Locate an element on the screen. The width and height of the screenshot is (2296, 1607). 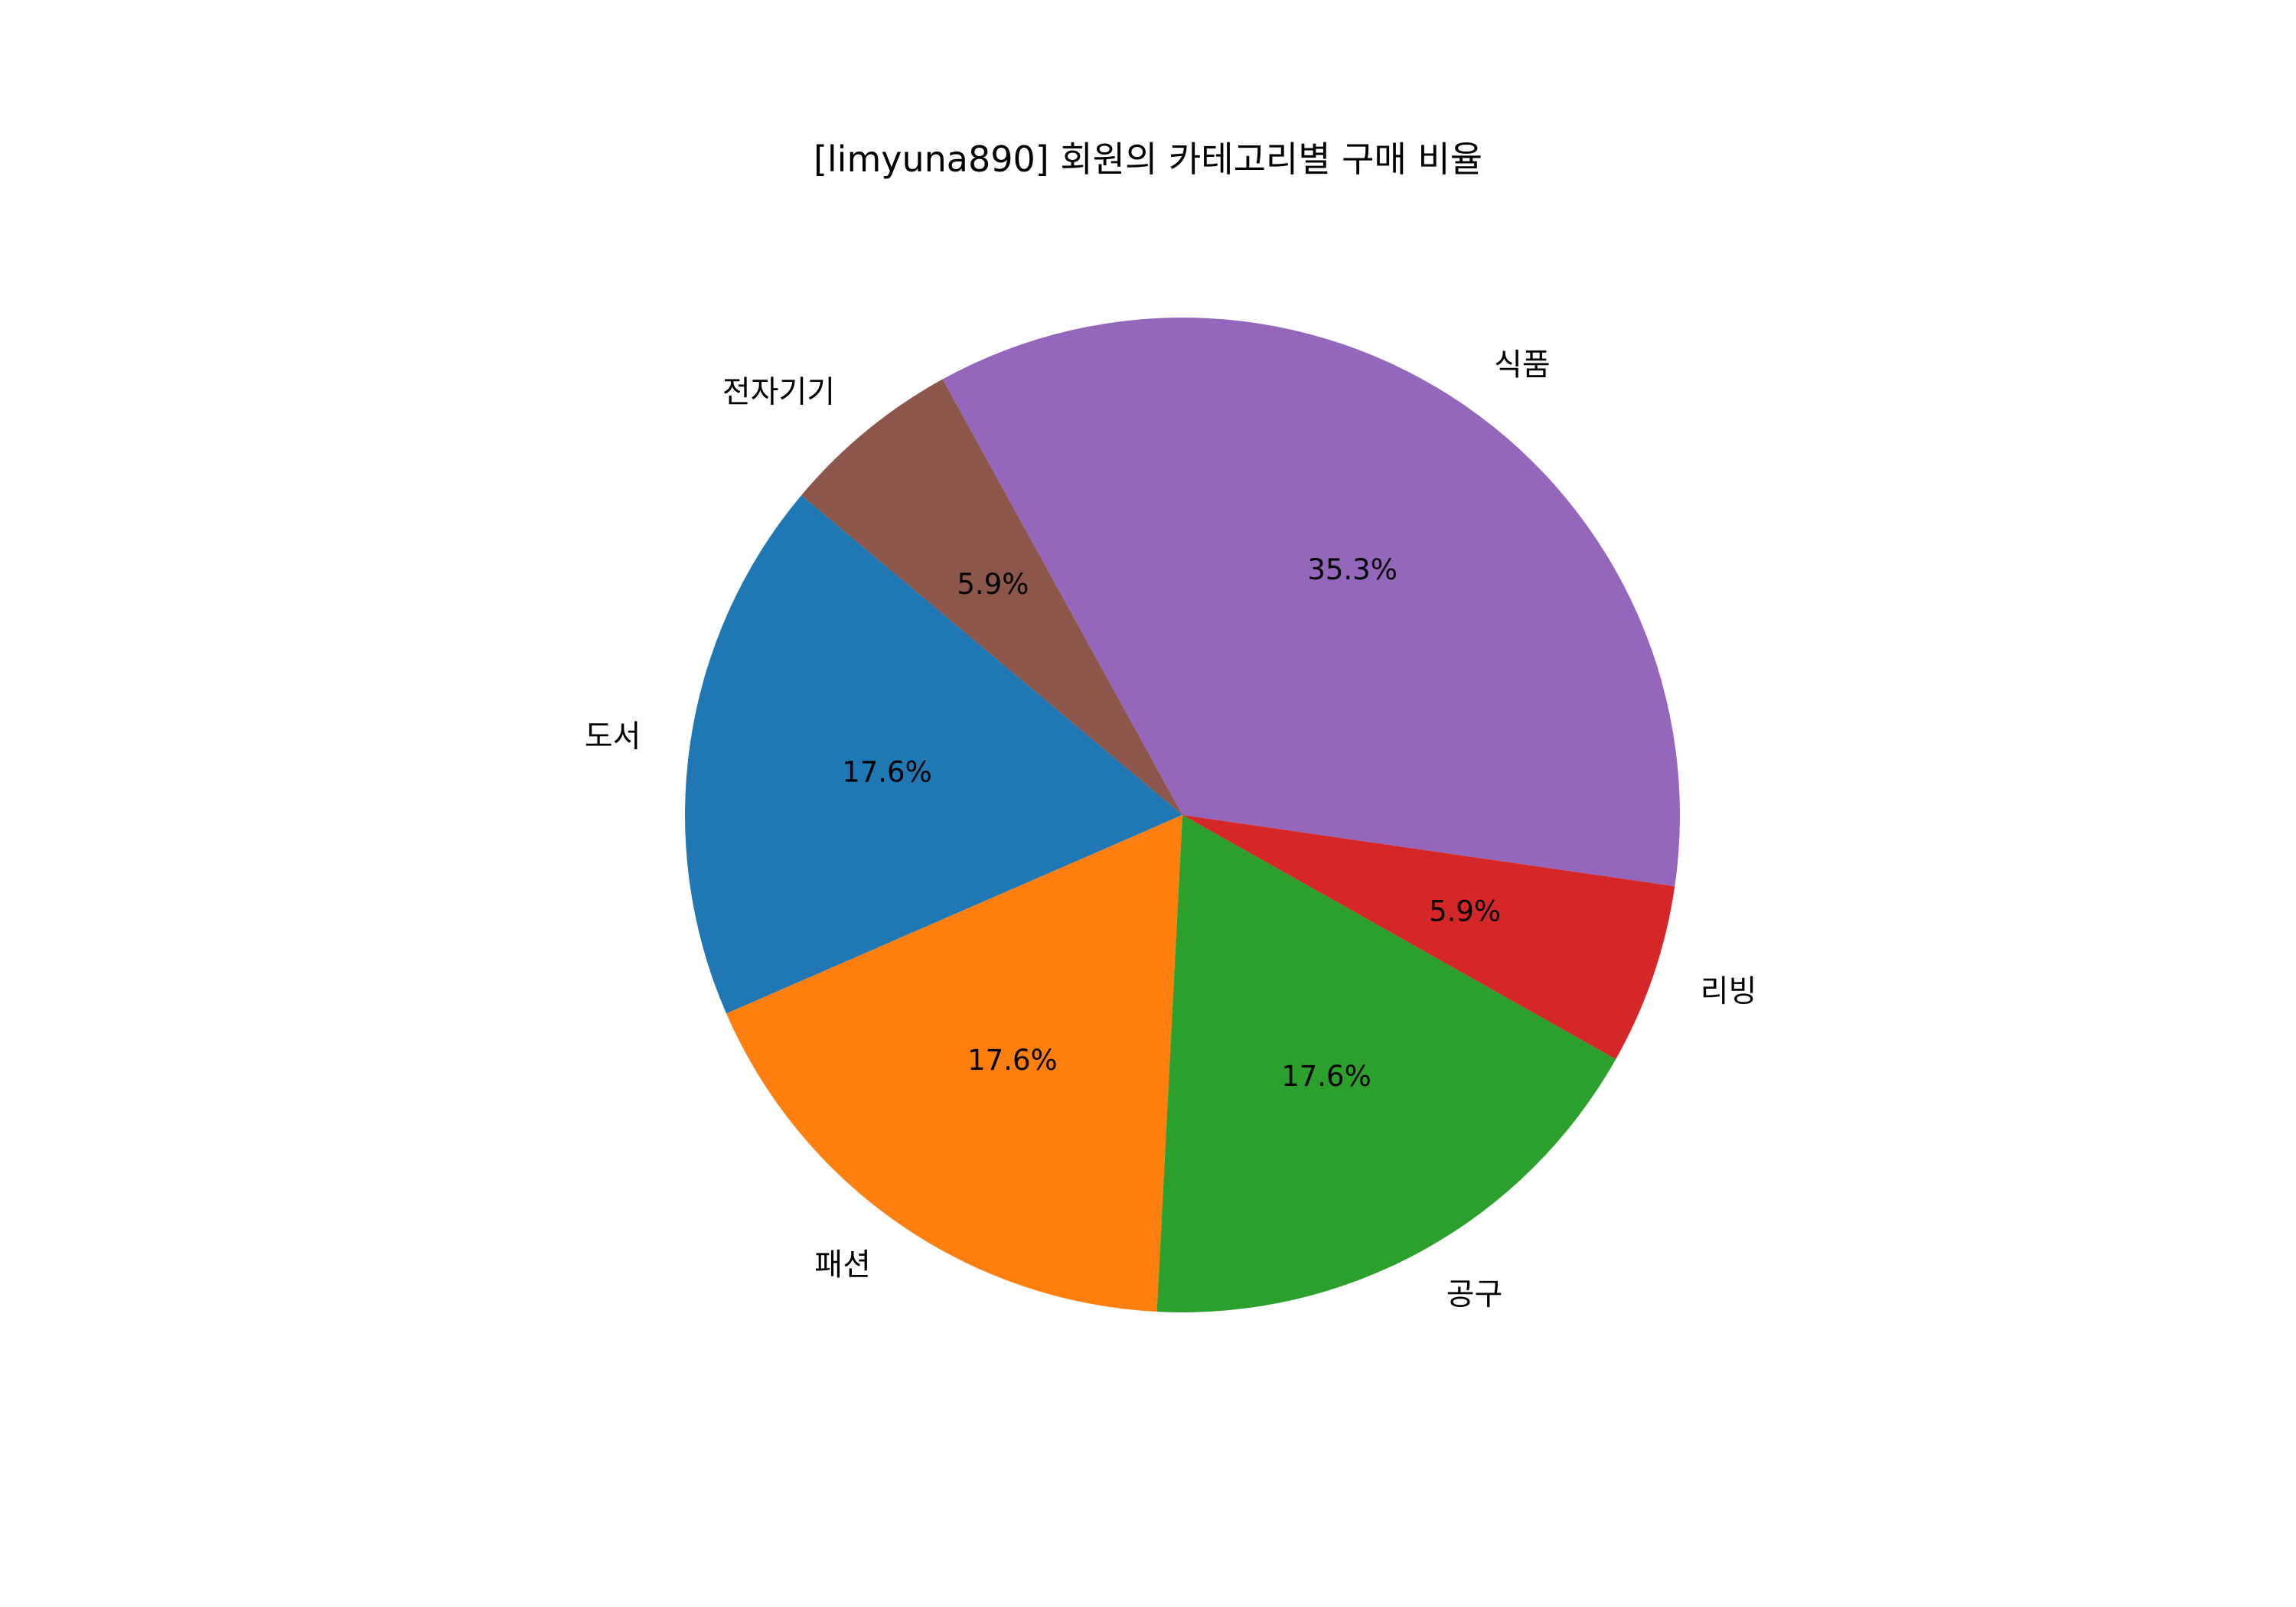
slice-label-4: 리빙 is located at coordinates (1729, 991).